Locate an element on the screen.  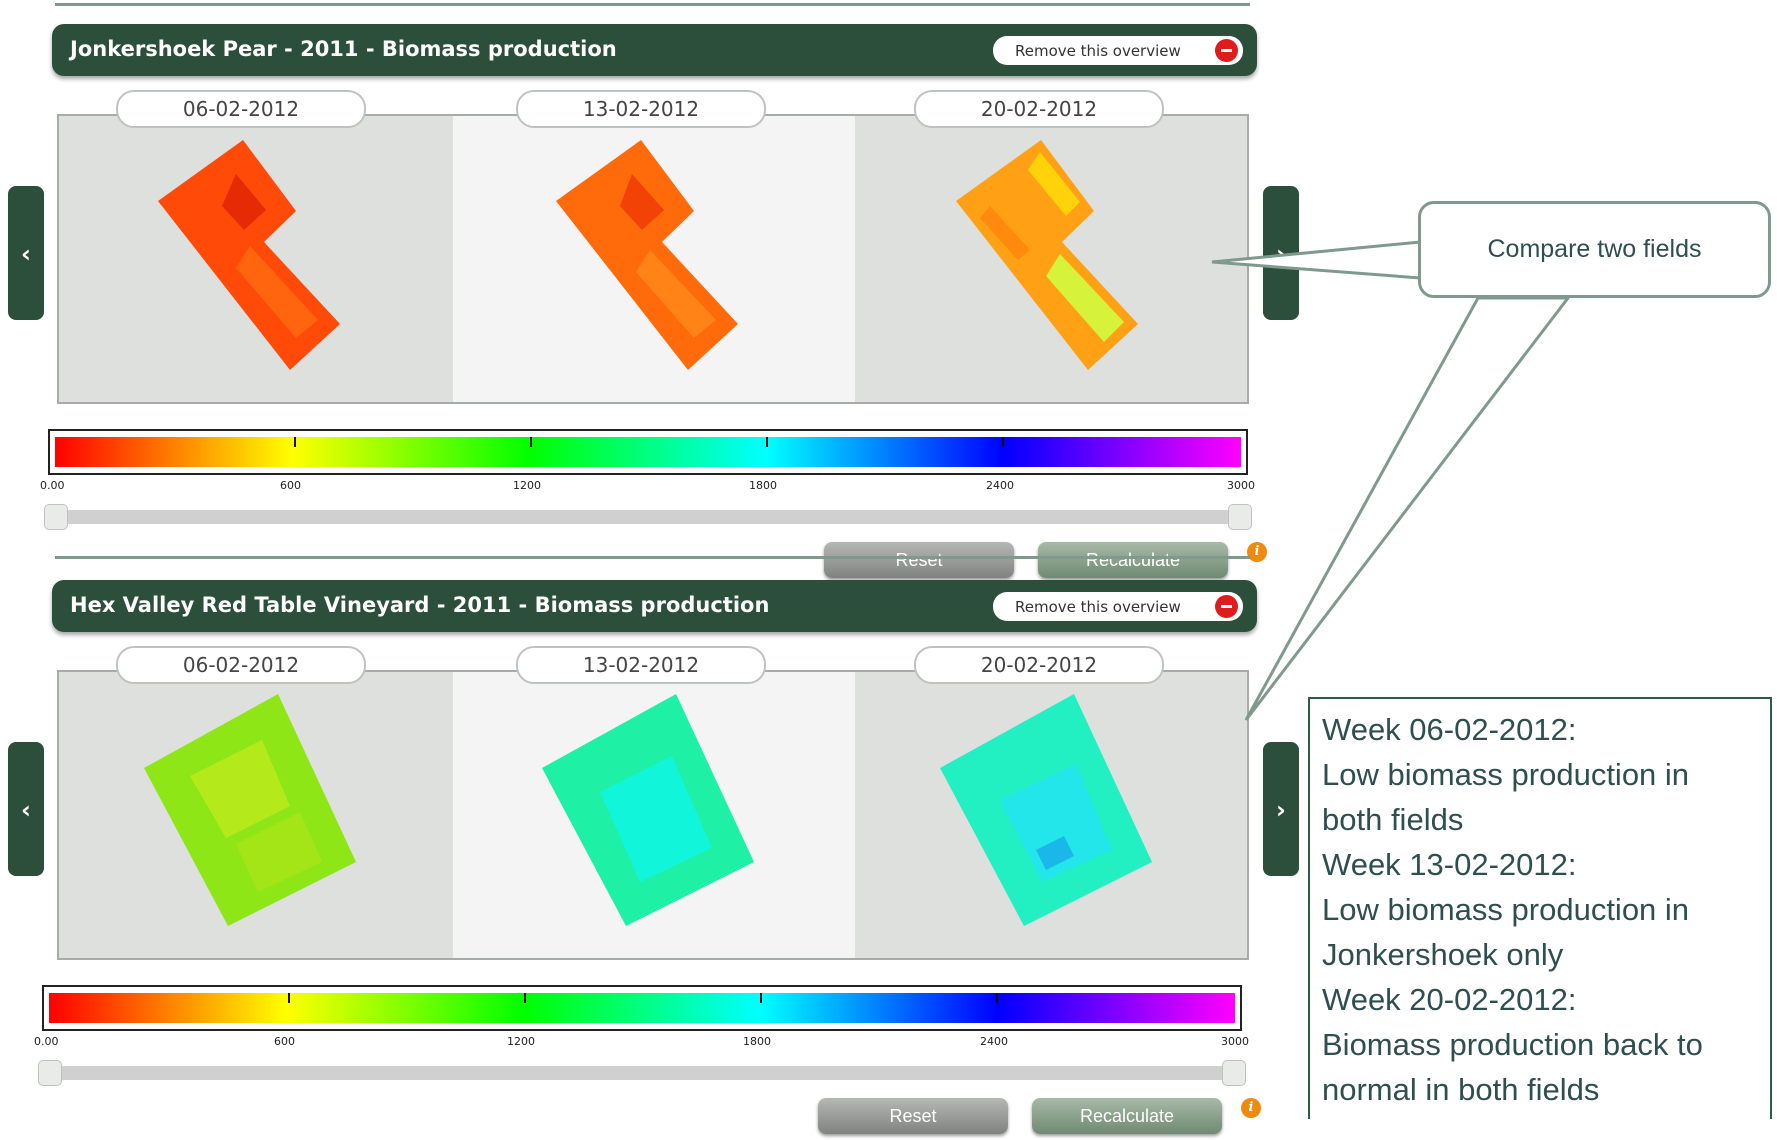
note-line: Week 13-02-2012: is located at coordinates (1449, 864).